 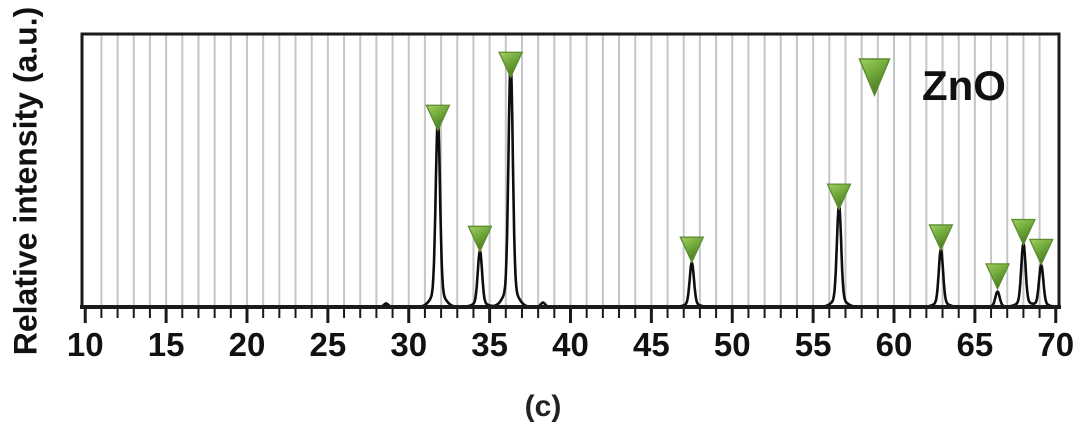 I want to click on x-tick-label: 60, so click(x=894, y=344).